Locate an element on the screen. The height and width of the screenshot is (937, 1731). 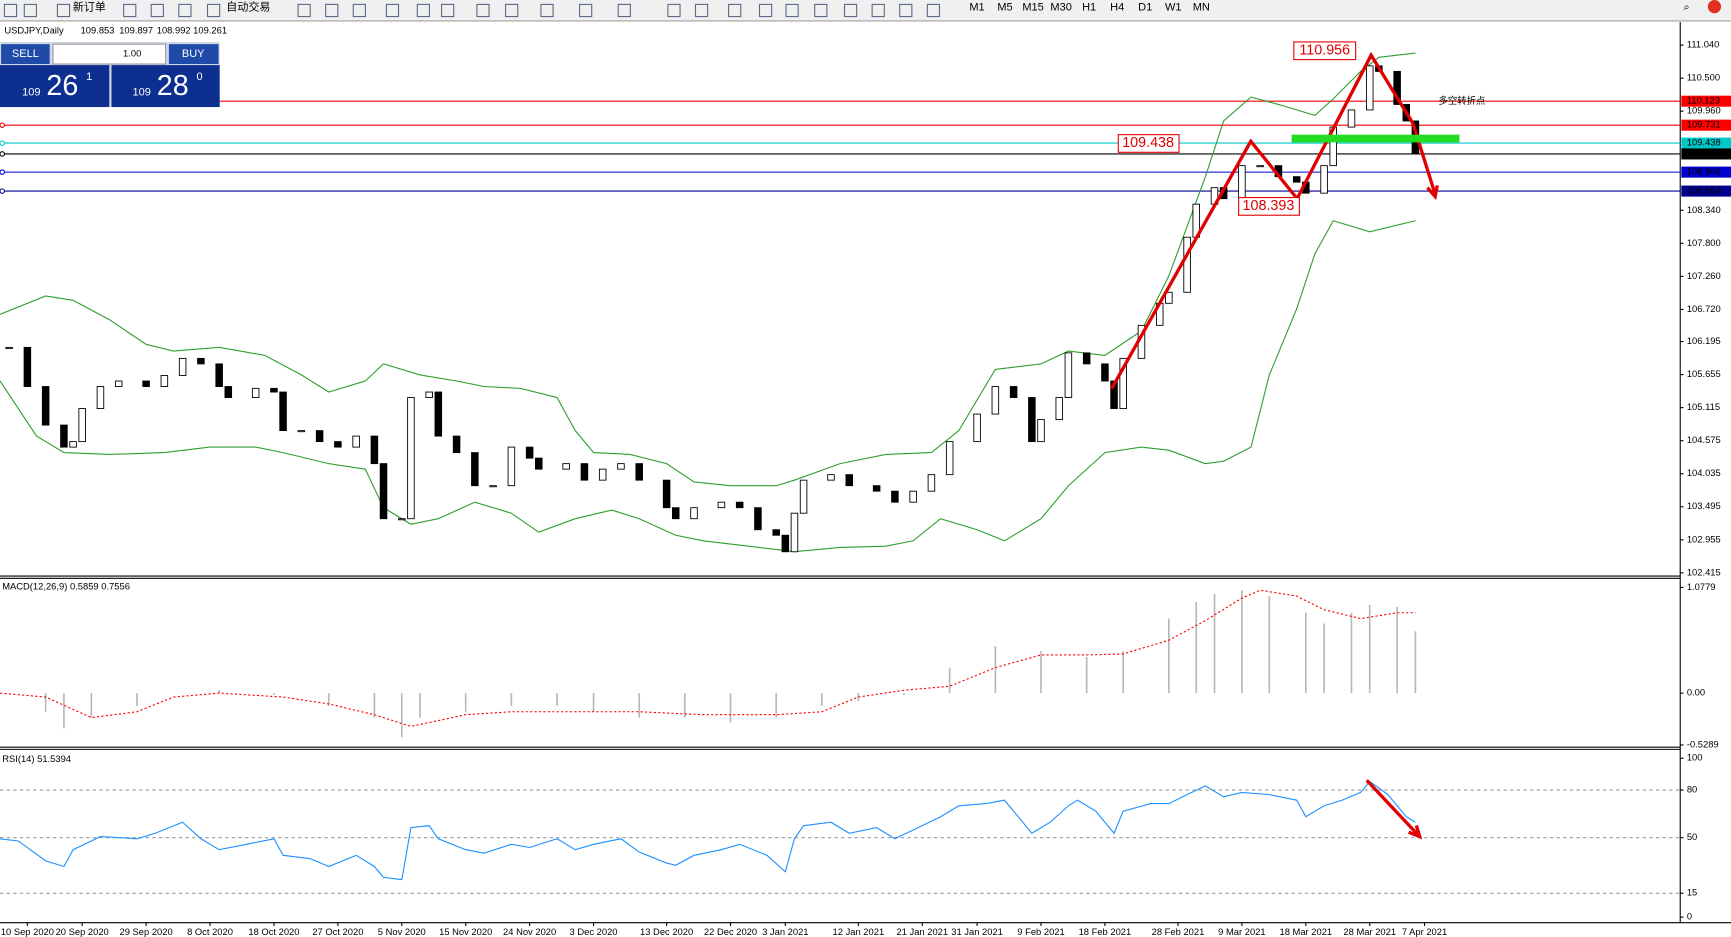
macd-title: MACD(12,26,9) 0.5859 0.7556 is located at coordinates (66, 587).